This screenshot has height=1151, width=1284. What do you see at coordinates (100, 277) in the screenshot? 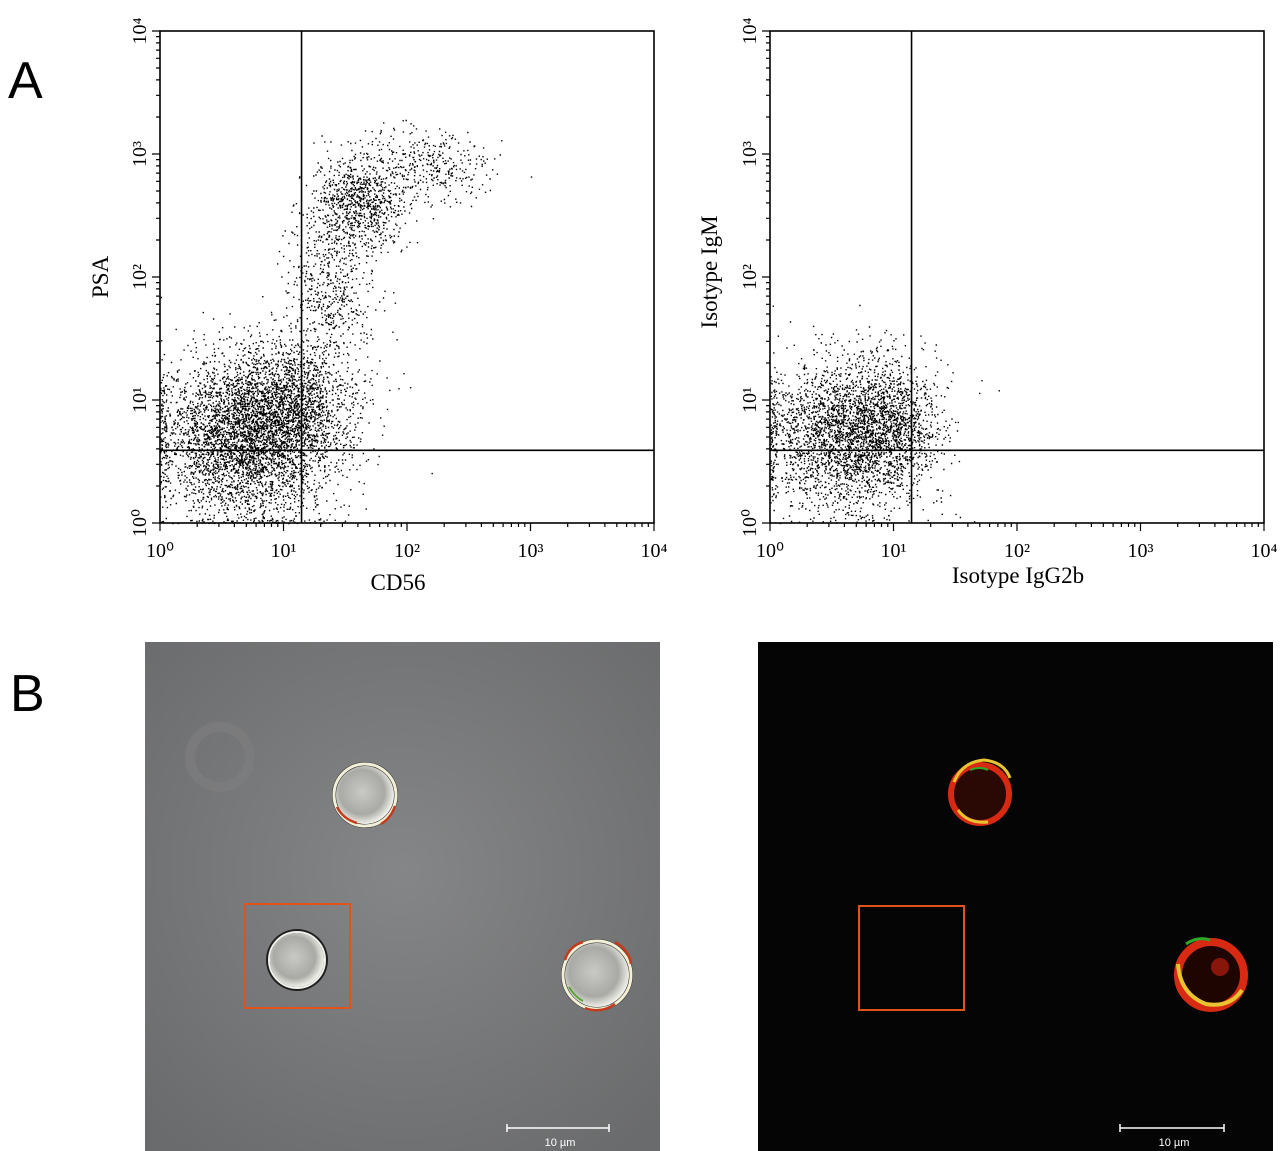
I see `y-axis-label: PSA` at bounding box center [100, 277].